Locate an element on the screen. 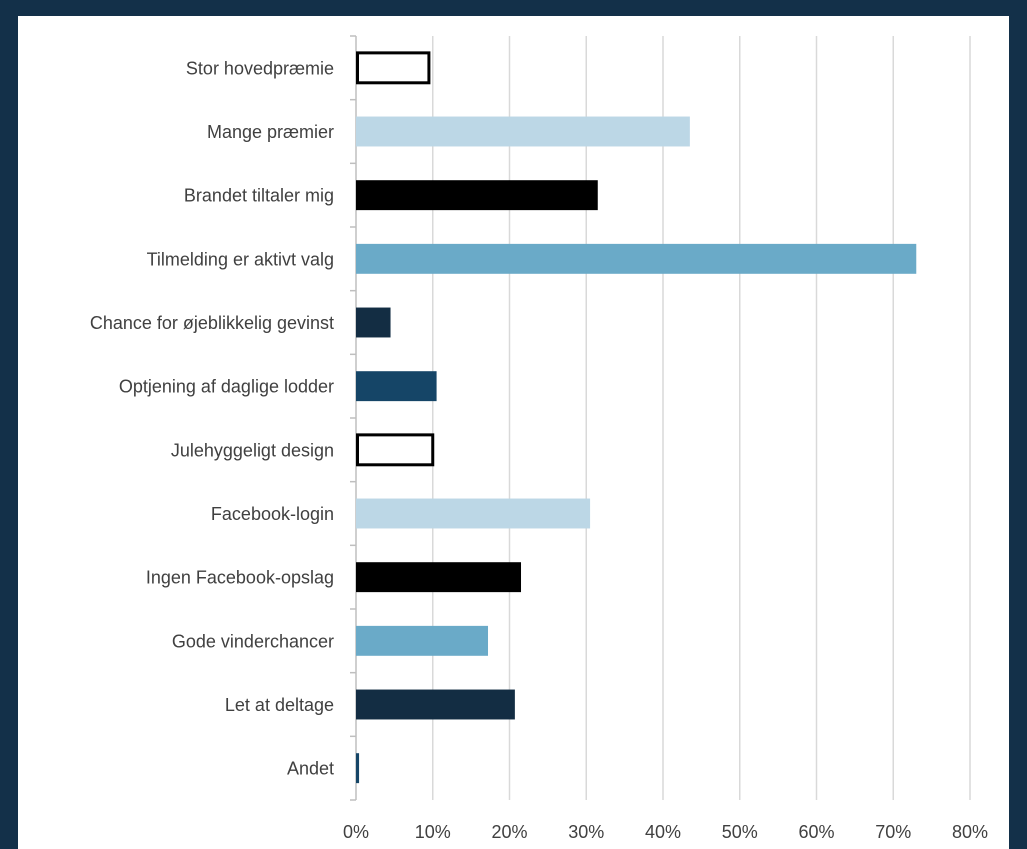  x-tick-label: 70% is located at coordinates (893, 832).